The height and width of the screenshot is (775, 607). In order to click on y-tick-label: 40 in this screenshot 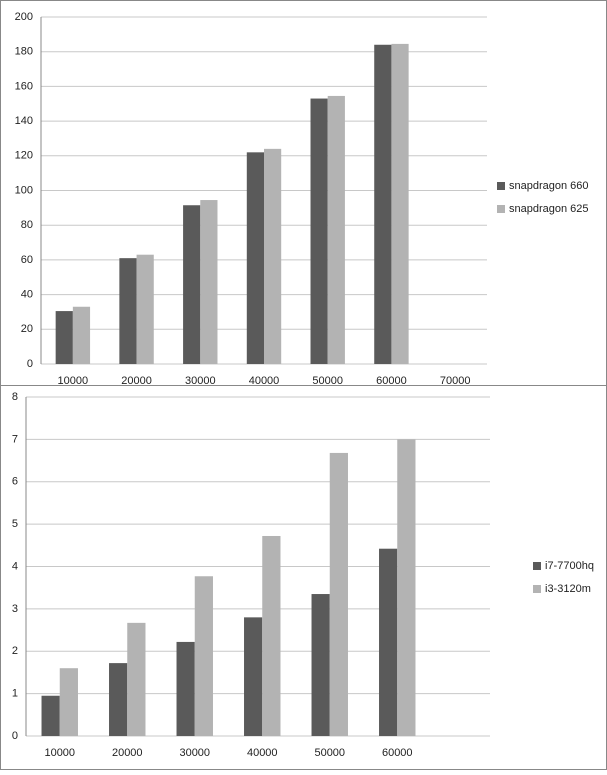, I will do `click(27, 295)`.